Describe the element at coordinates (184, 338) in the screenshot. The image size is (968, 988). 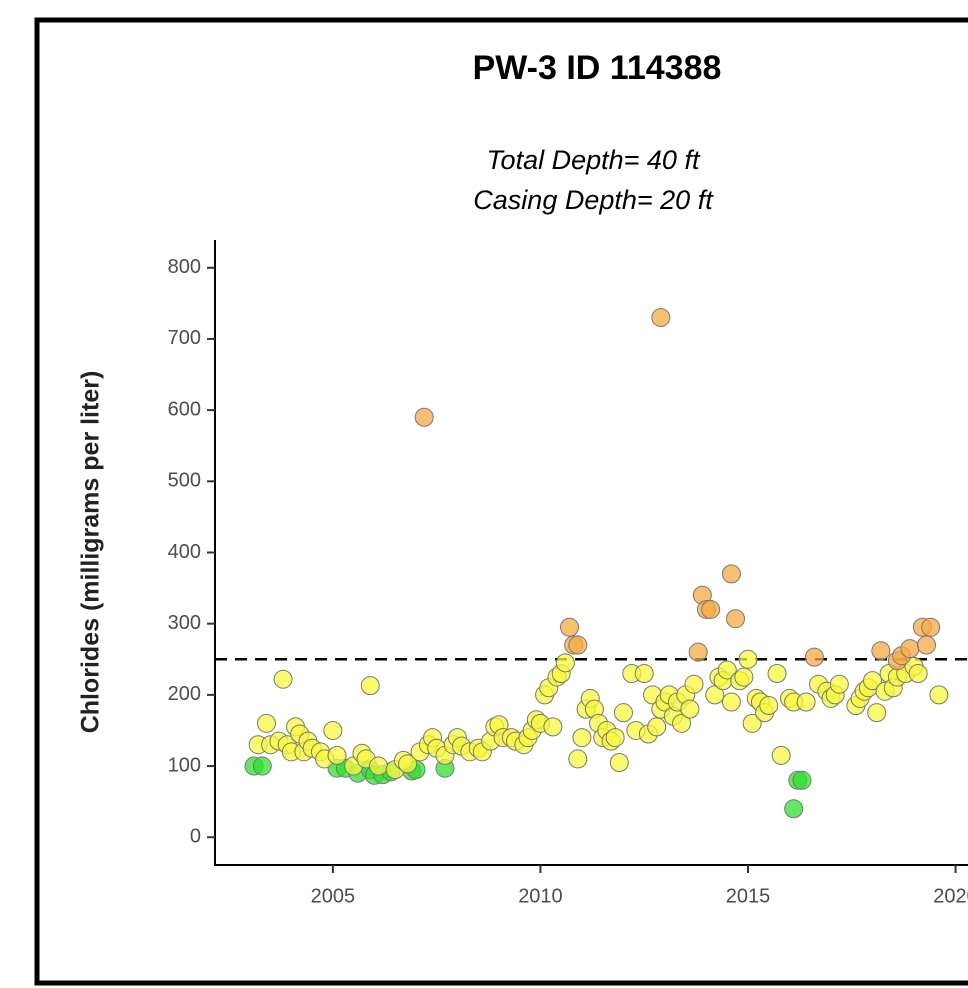
I see `y-tick-label: 700` at that location.